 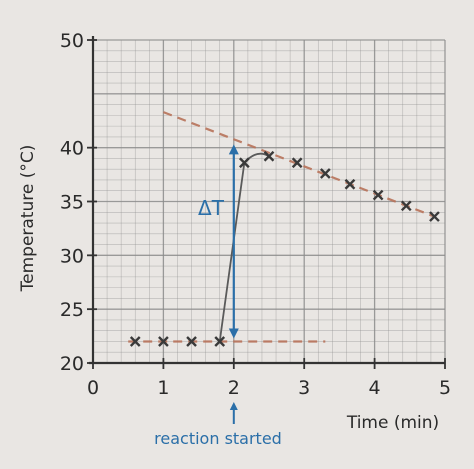 What do you see at coordinates (163, 388) in the screenshot?
I see `x-tick-label: 1` at bounding box center [163, 388].